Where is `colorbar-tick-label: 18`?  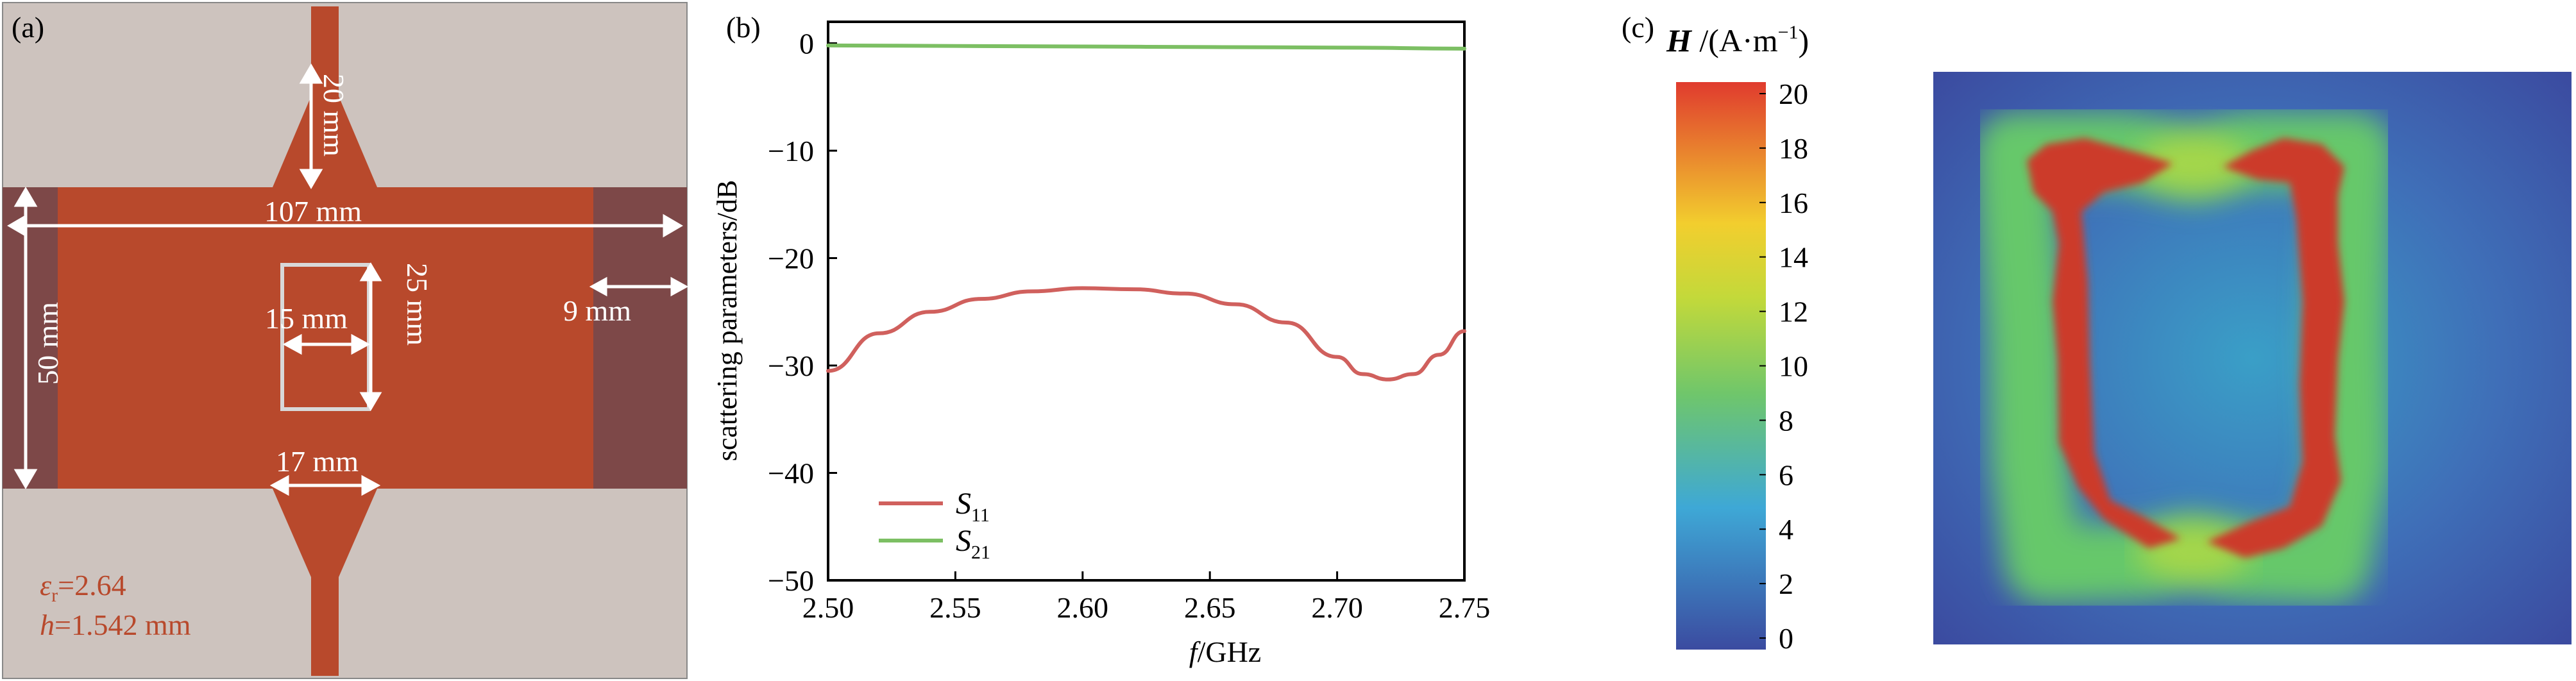
colorbar-tick-label: 18 is located at coordinates (1793, 148).